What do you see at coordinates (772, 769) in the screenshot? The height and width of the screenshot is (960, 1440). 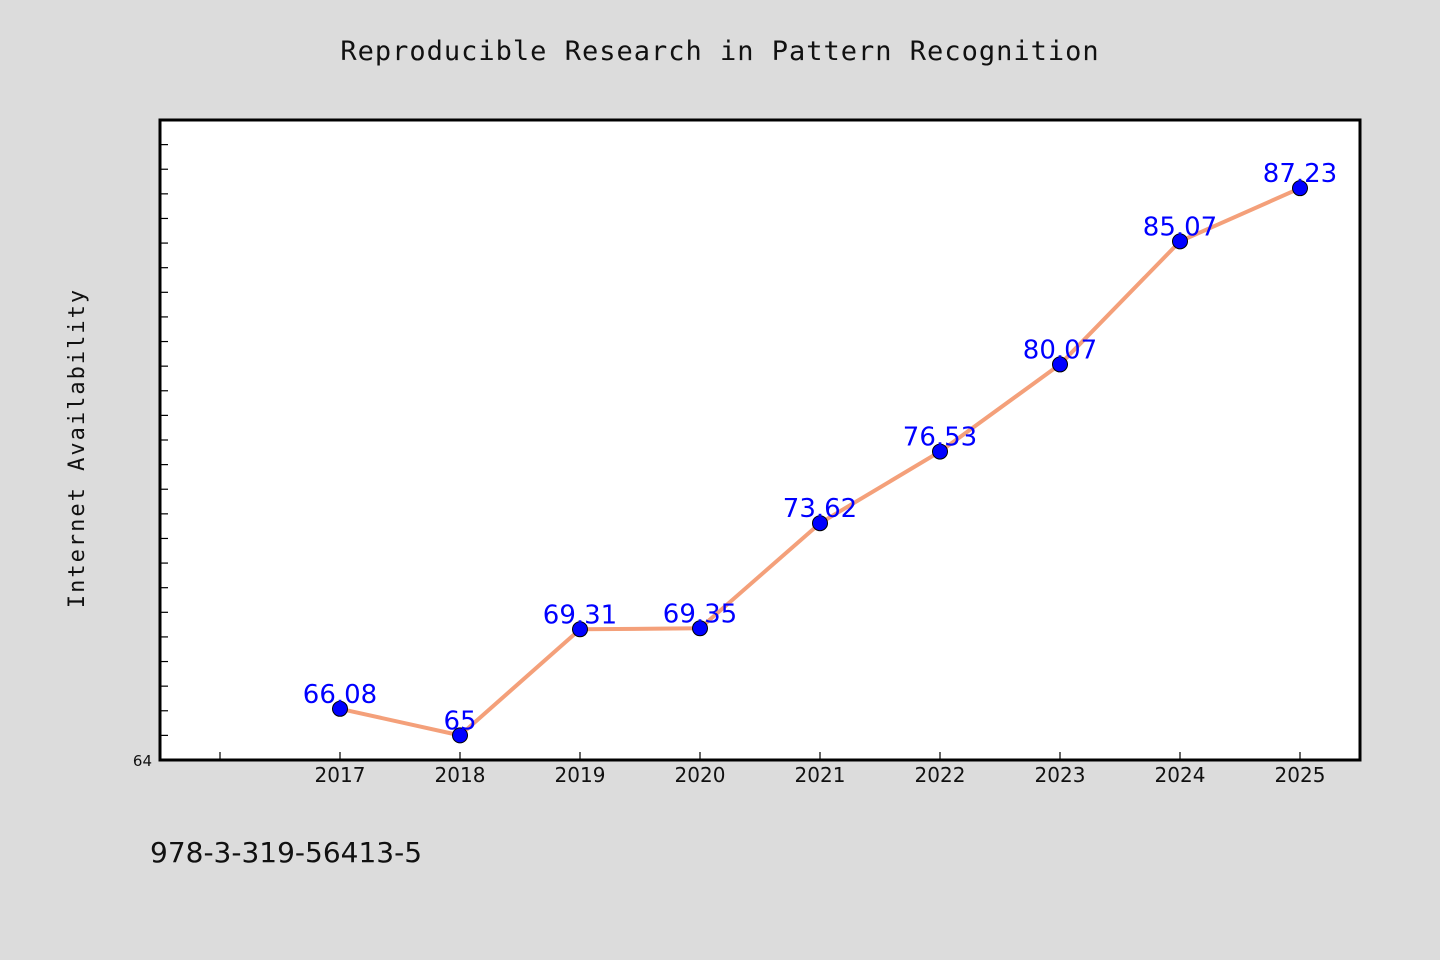 I see `x-axis-ticks: 2017 2018 2019 2020 2021 2022 2023 2024 2025` at bounding box center [772, 769].